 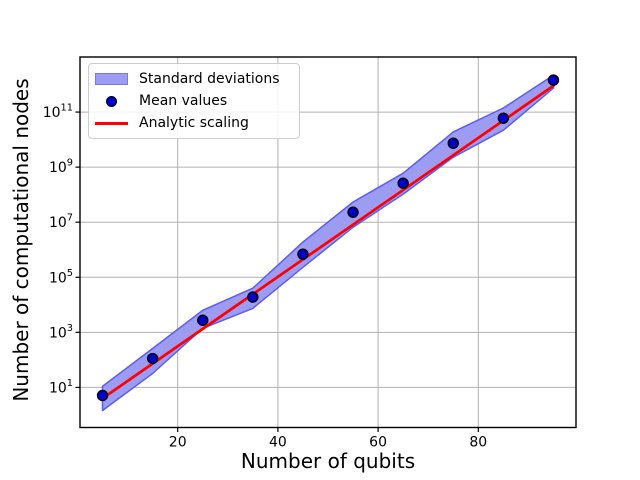 I want to click on line-swatch-icon, so click(x=111, y=123).